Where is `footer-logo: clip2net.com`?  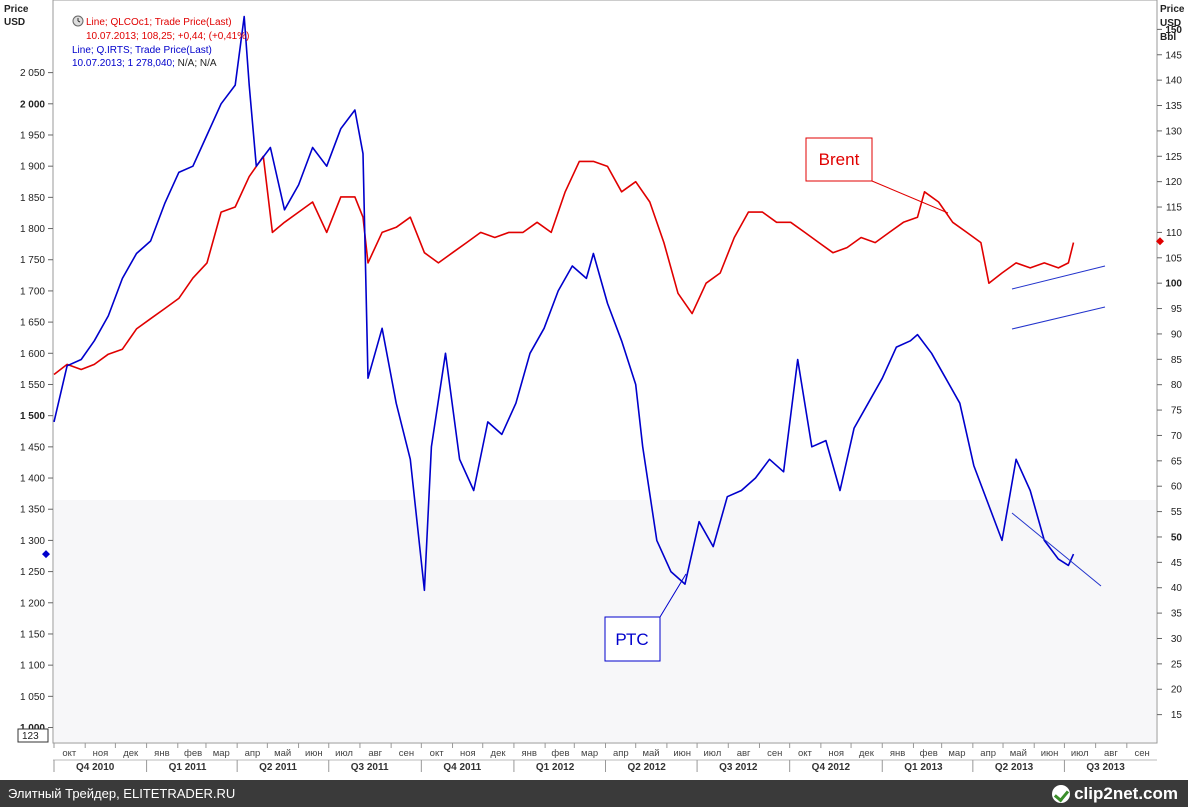 footer-logo: clip2net.com is located at coordinates (1115, 793).